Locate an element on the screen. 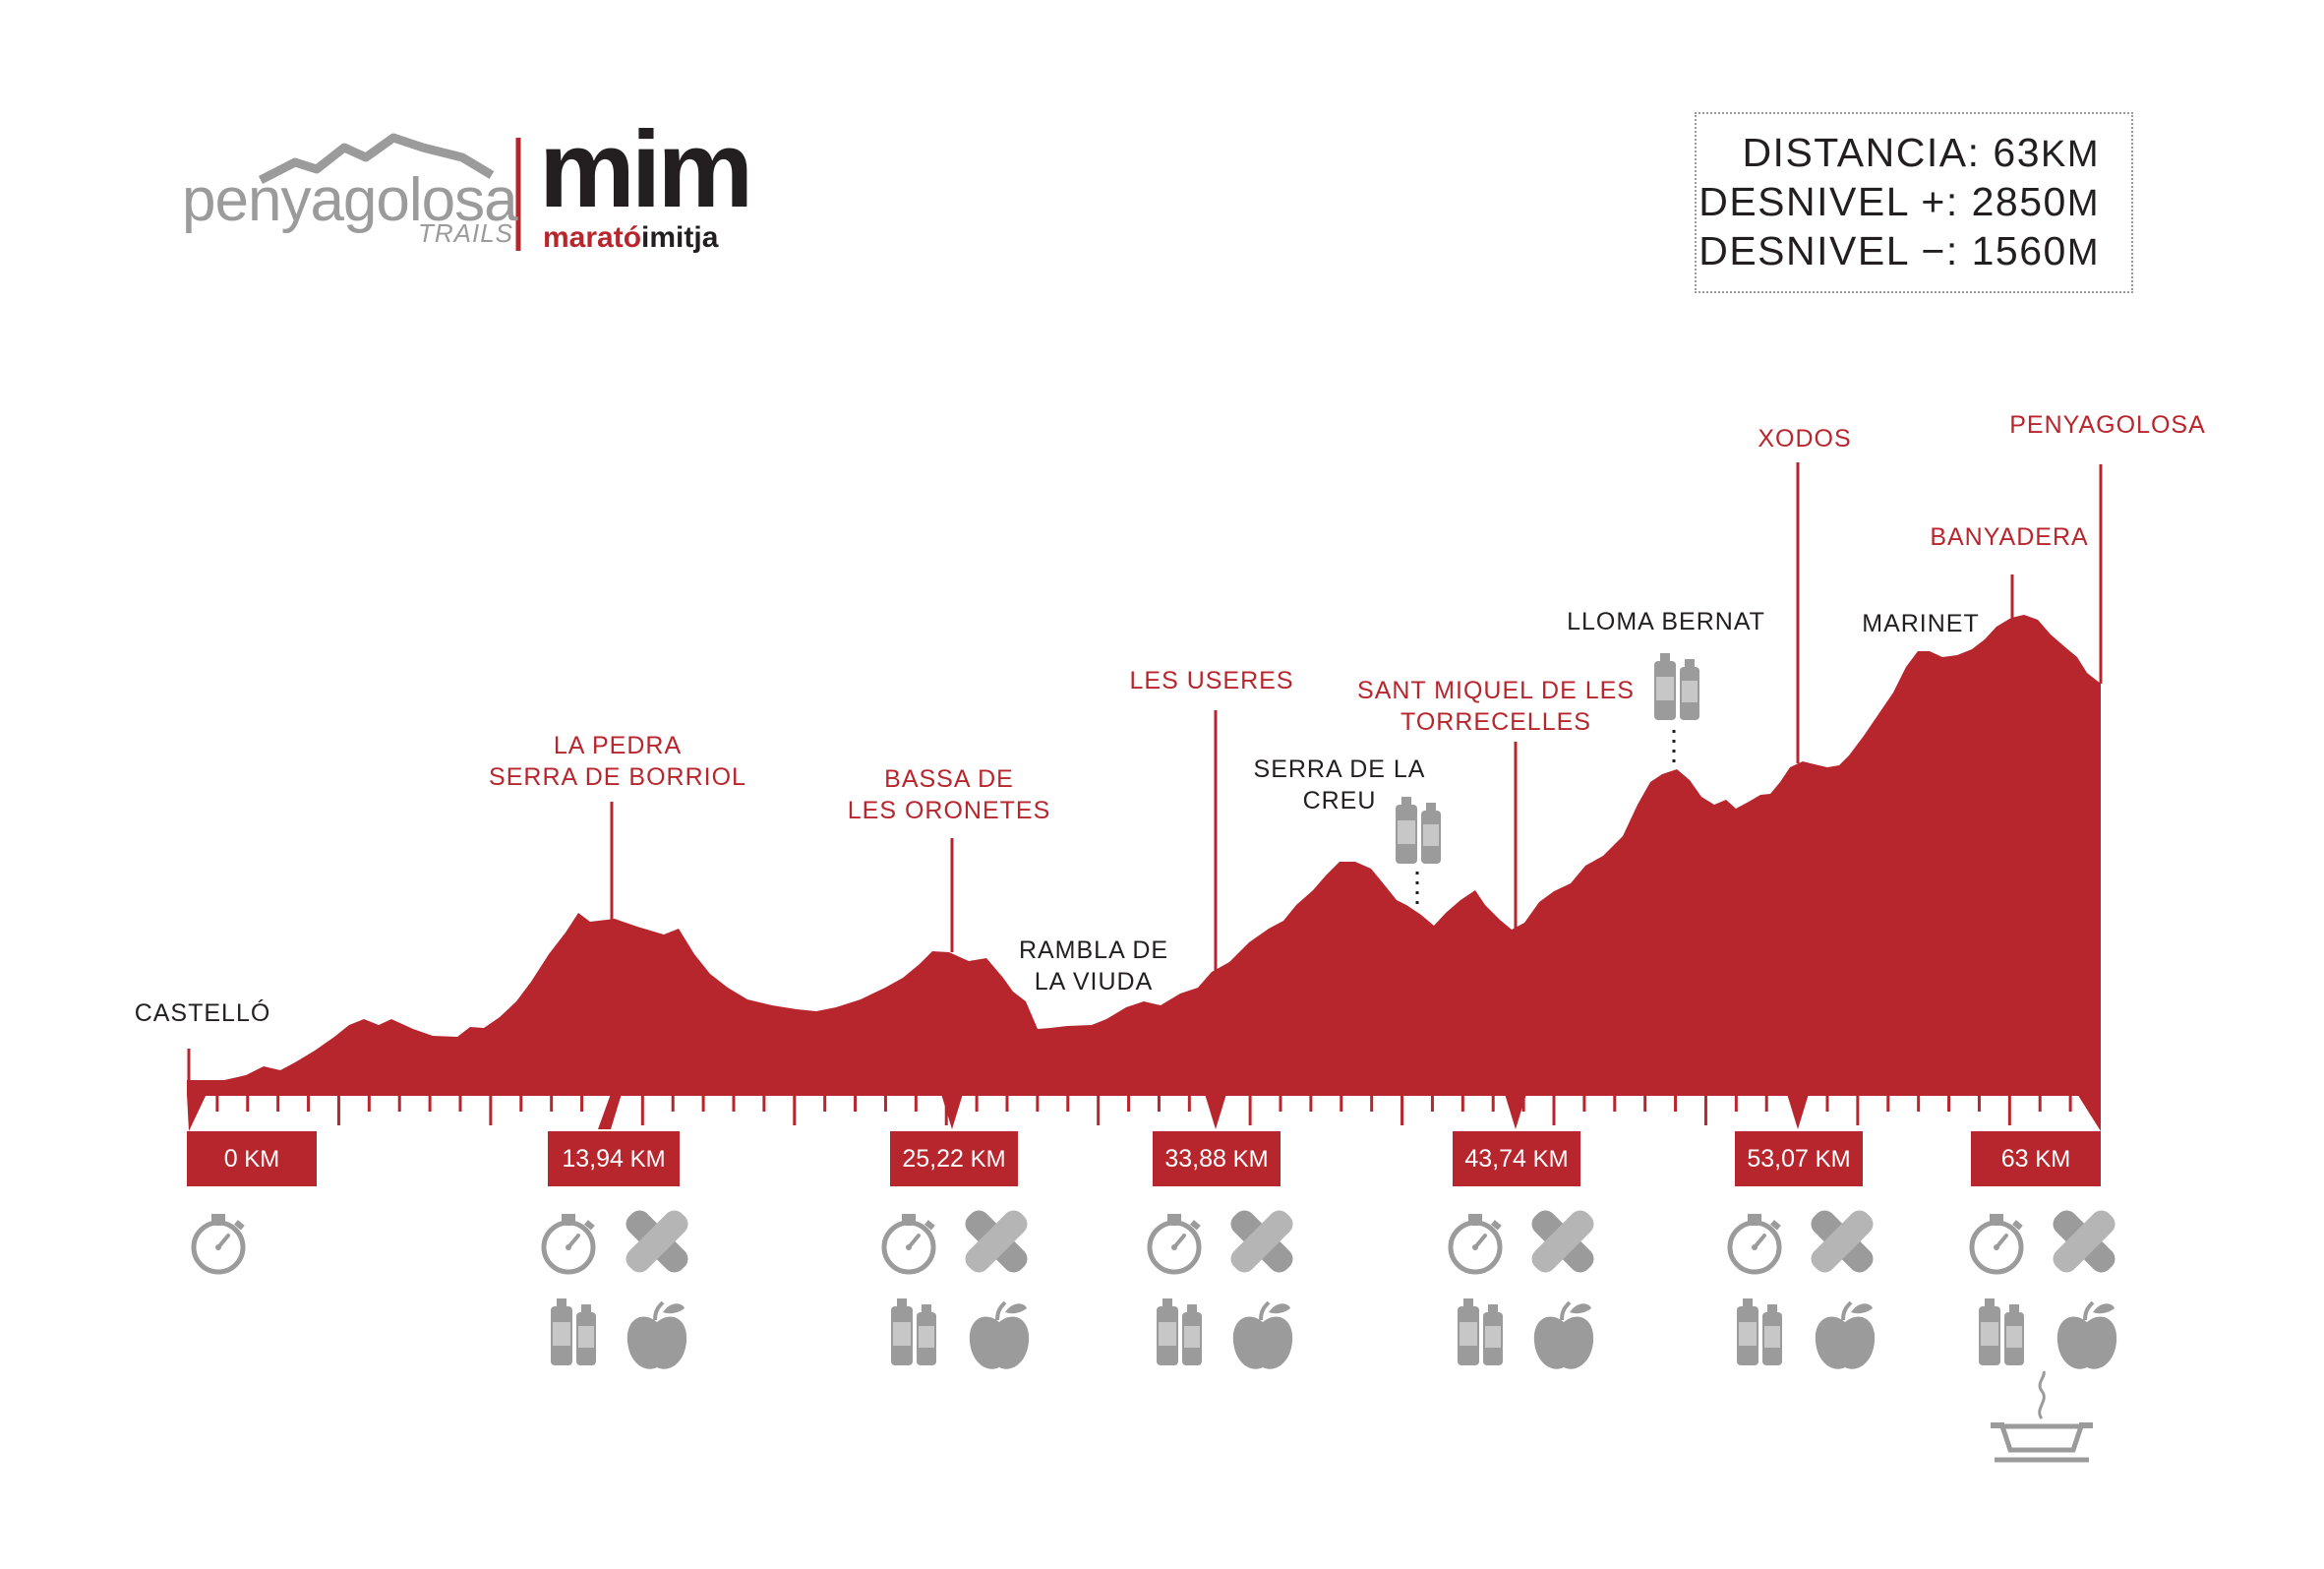 The width and height of the screenshot is (2324, 1569). water-icon-lloma-bernat is located at coordinates (1676, 686).